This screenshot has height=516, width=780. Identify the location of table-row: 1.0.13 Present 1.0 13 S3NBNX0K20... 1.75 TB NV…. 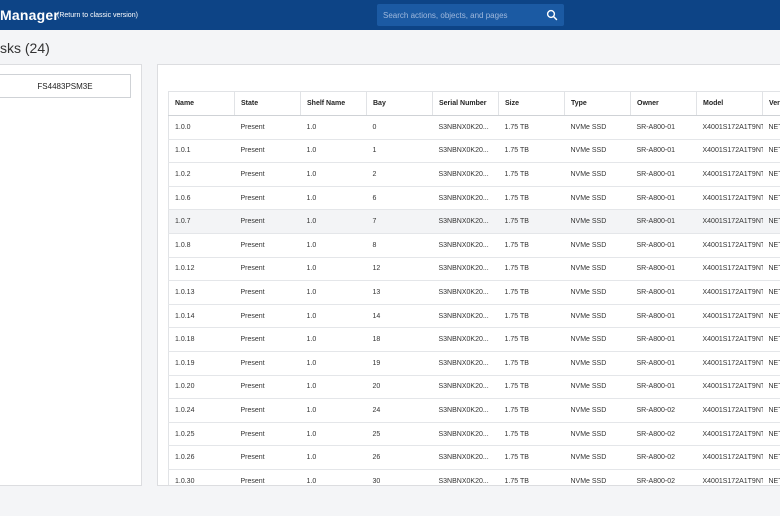
(474, 292).